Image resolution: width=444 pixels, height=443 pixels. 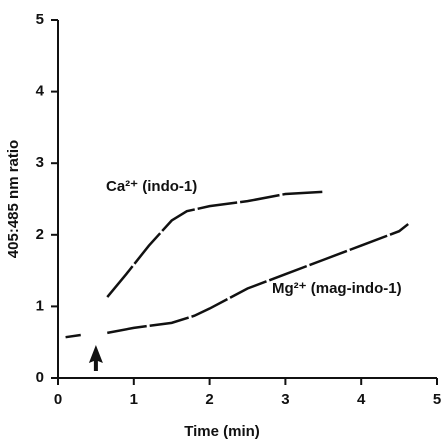 What do you see at coordinates (40, 305) in the screenshot?
I see `y-tick-label: 1` at bounding box center [40, 305].